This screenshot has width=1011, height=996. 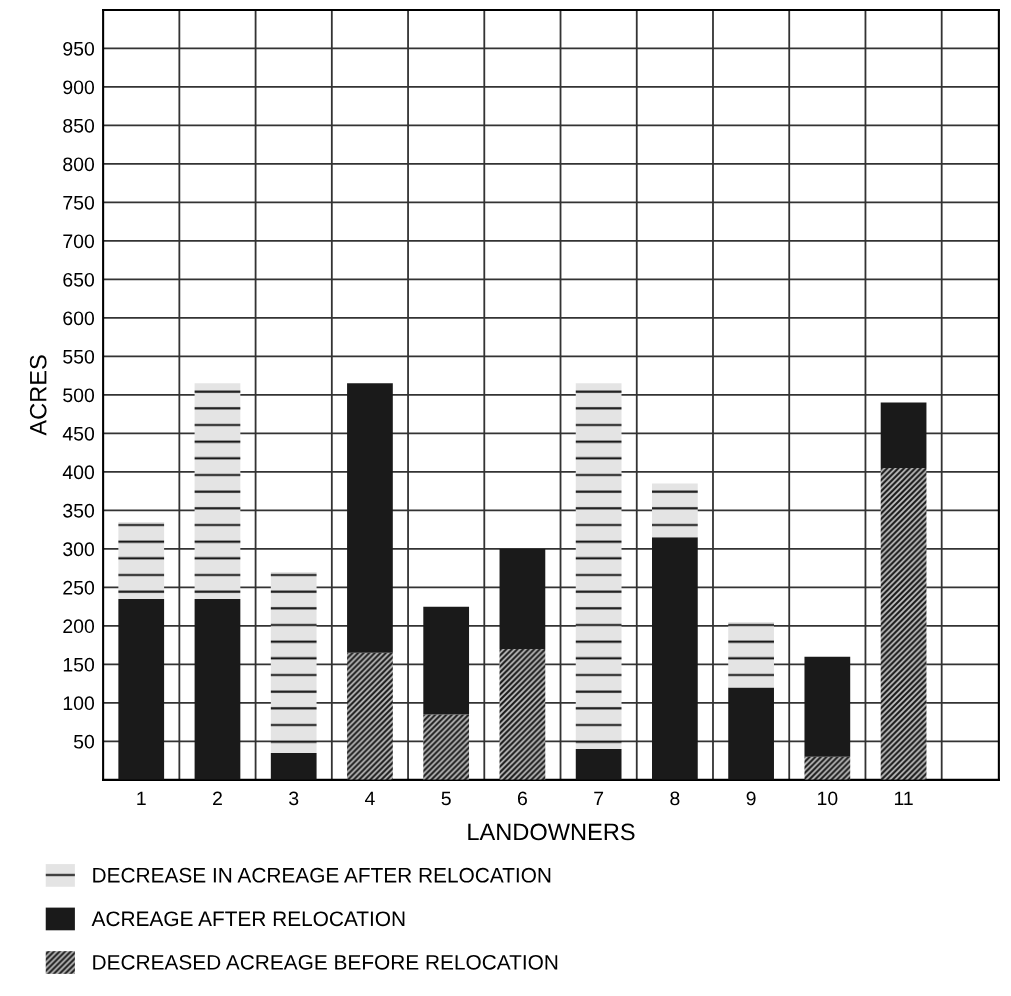 What do you see at coordinates (79, 395) in the screenshot?
I see `y-tick-label: 500` at bounding box center [79, 395].